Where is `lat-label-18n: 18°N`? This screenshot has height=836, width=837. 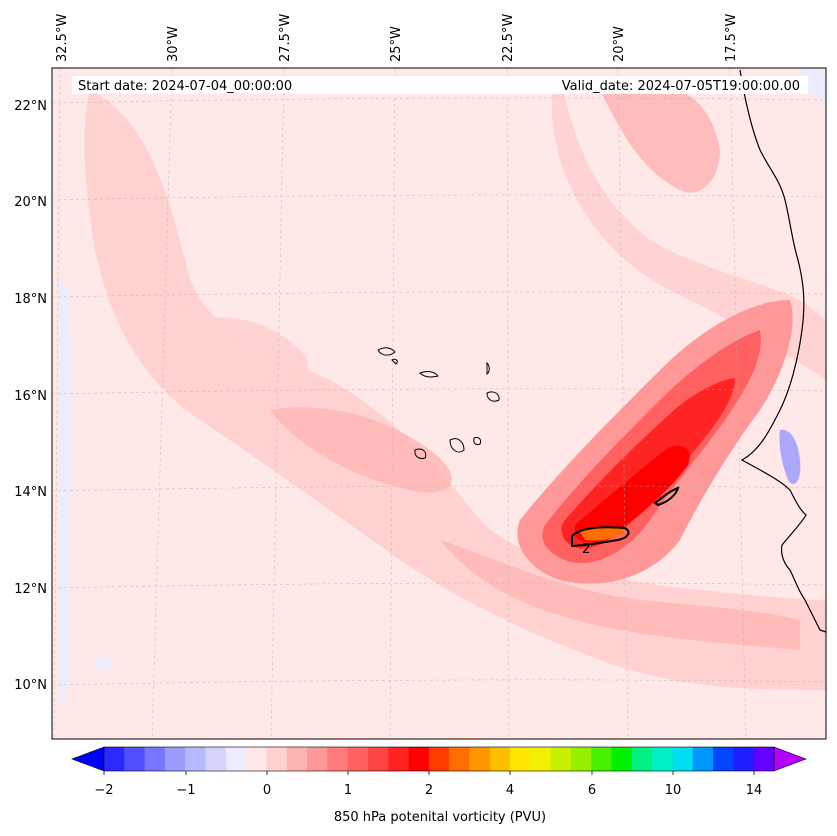 lat-label-18n: 18°N is located at coordinates (30, 299).